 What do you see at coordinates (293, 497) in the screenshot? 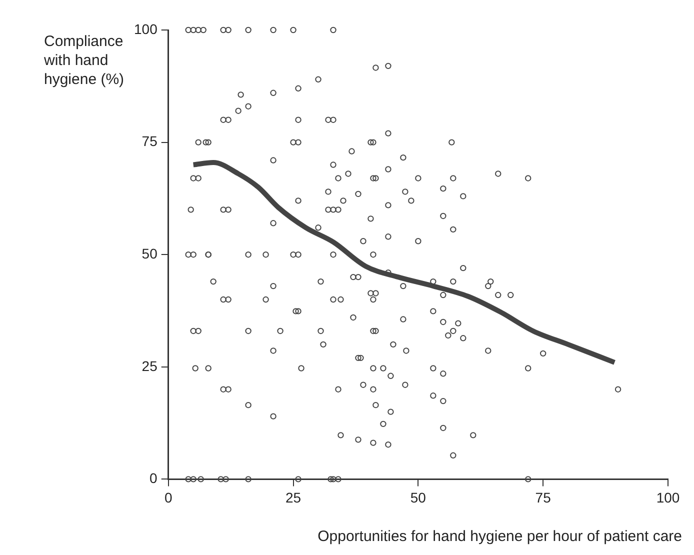
I see `x-tick-label: 25` at bounding box center [293, 497].